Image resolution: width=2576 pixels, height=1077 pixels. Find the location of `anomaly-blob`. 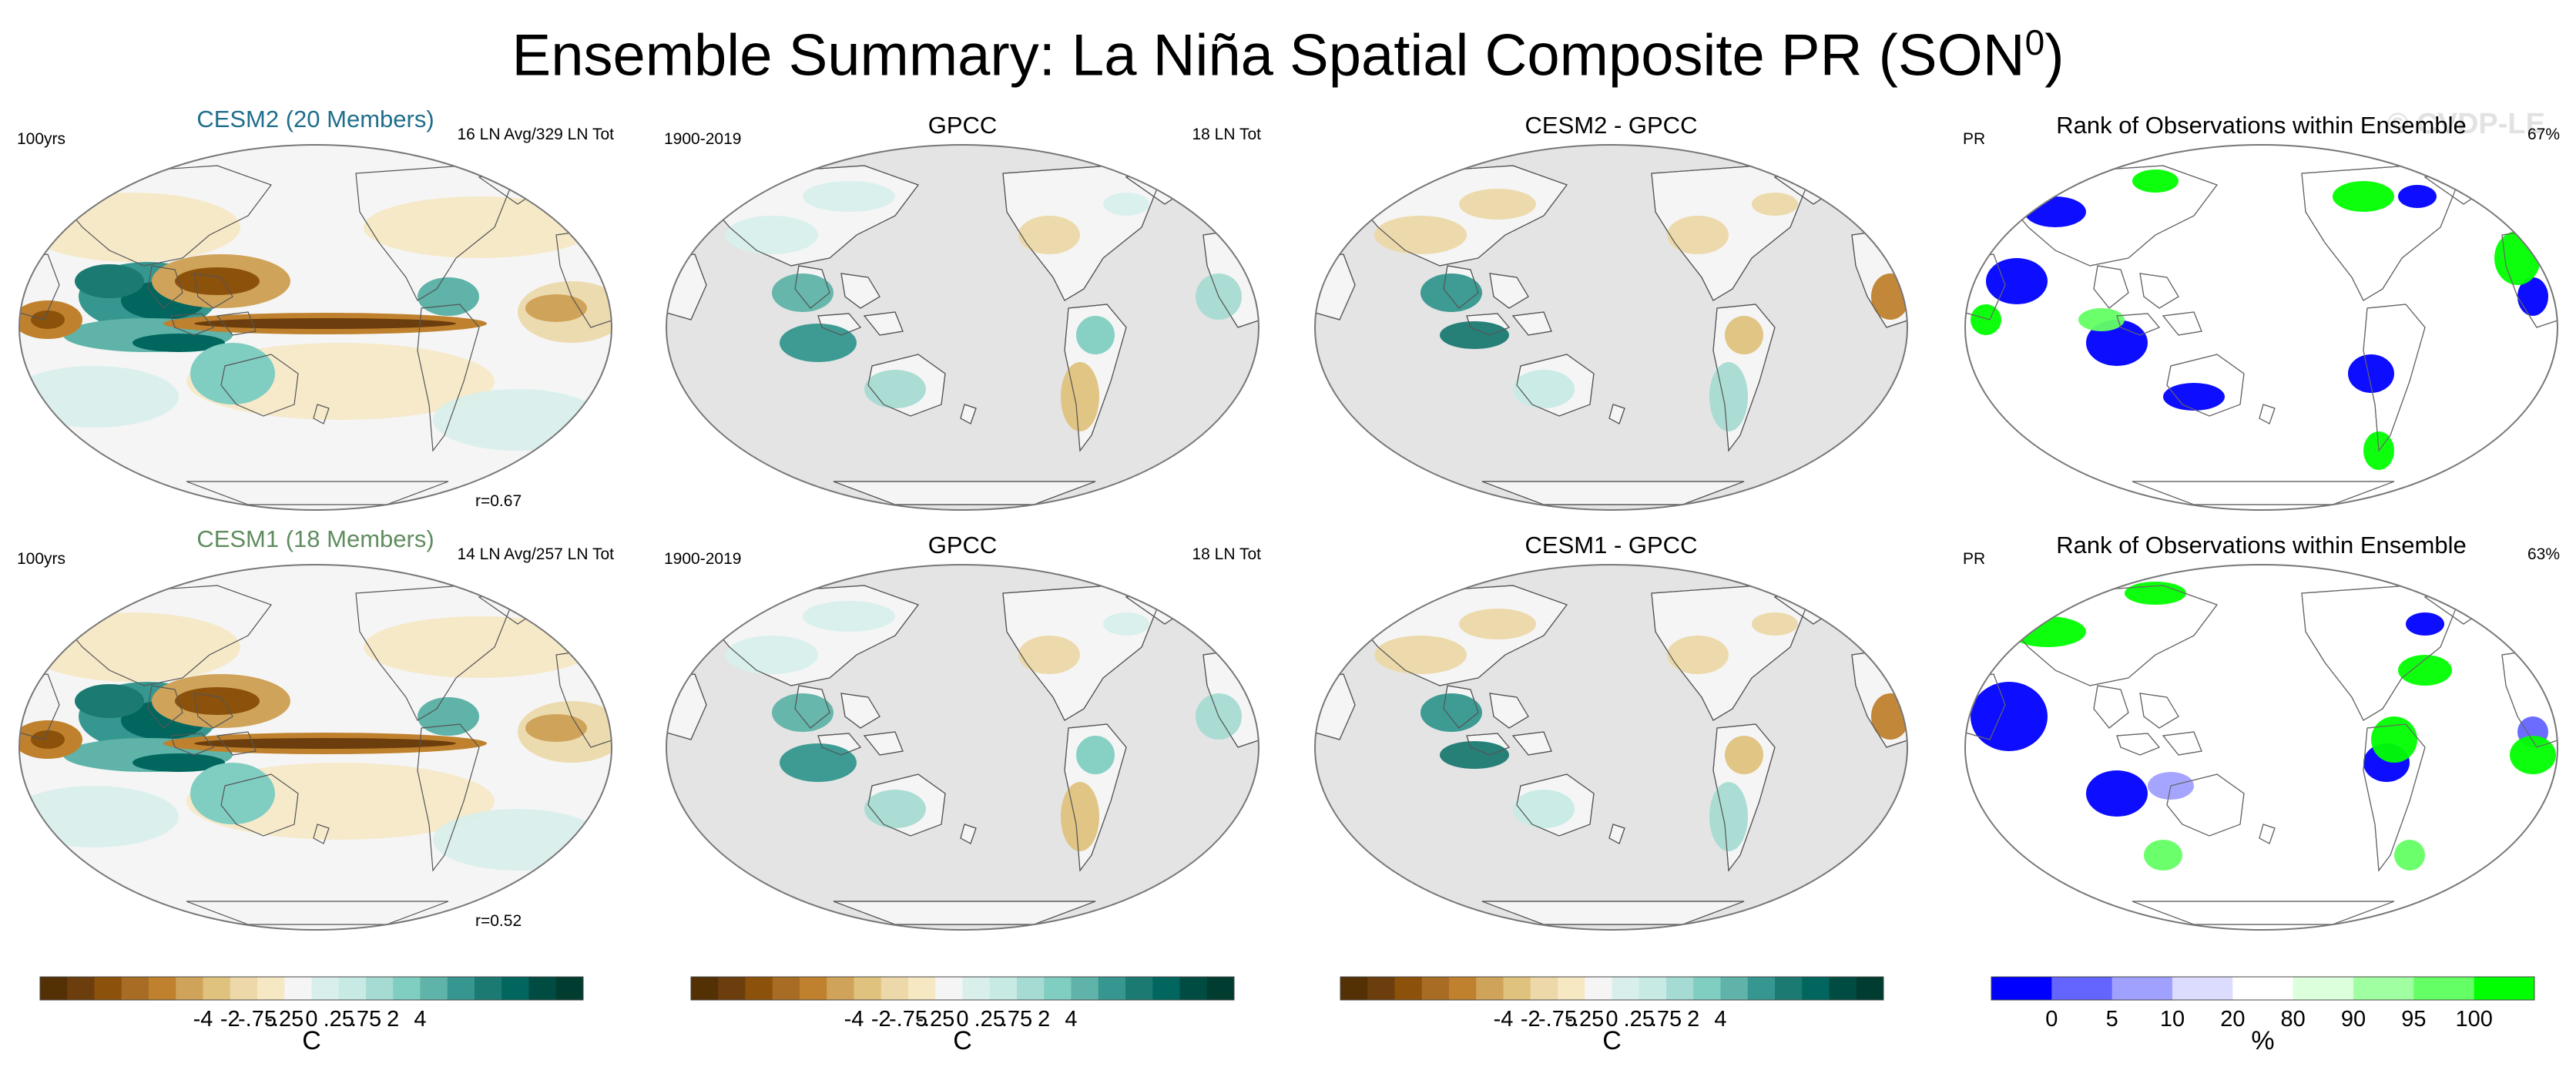

anomaly-blob is located at coordinates (132, 227).